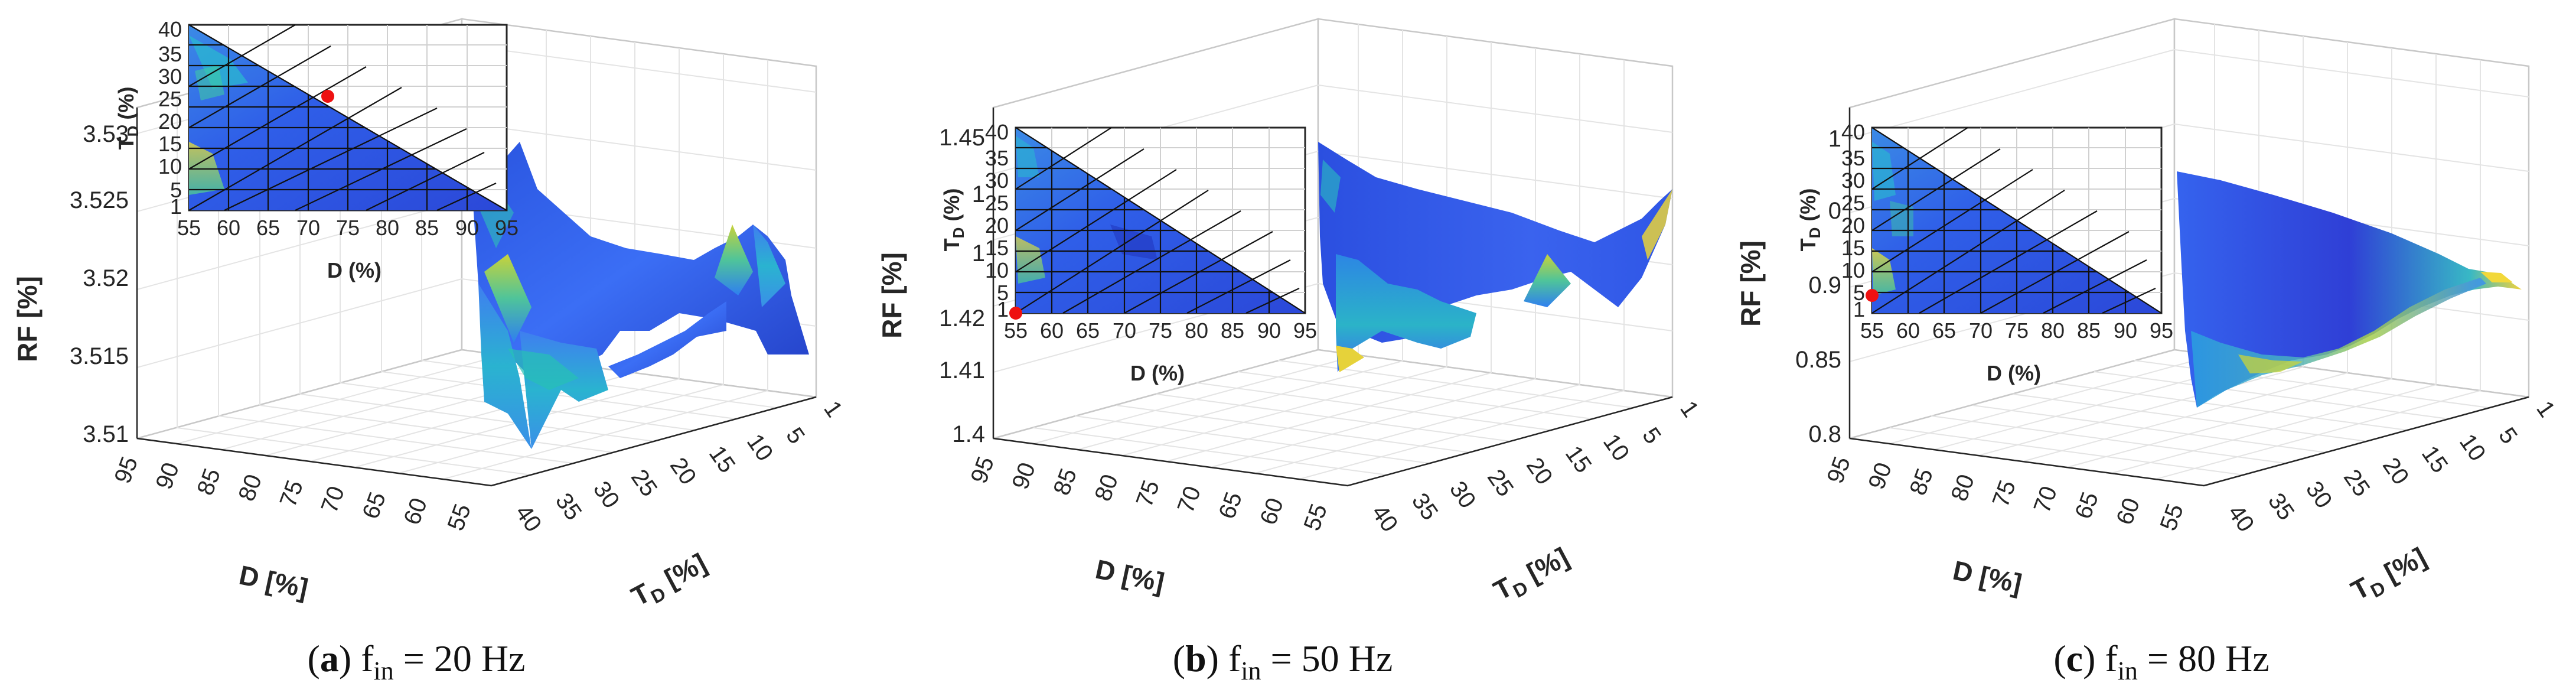  Describe the element at coordinates (935, 277) in the screenshot. I see `z-axis: 1.4 1.41 1.42 1 1 1.45 RF [%]` at that location.